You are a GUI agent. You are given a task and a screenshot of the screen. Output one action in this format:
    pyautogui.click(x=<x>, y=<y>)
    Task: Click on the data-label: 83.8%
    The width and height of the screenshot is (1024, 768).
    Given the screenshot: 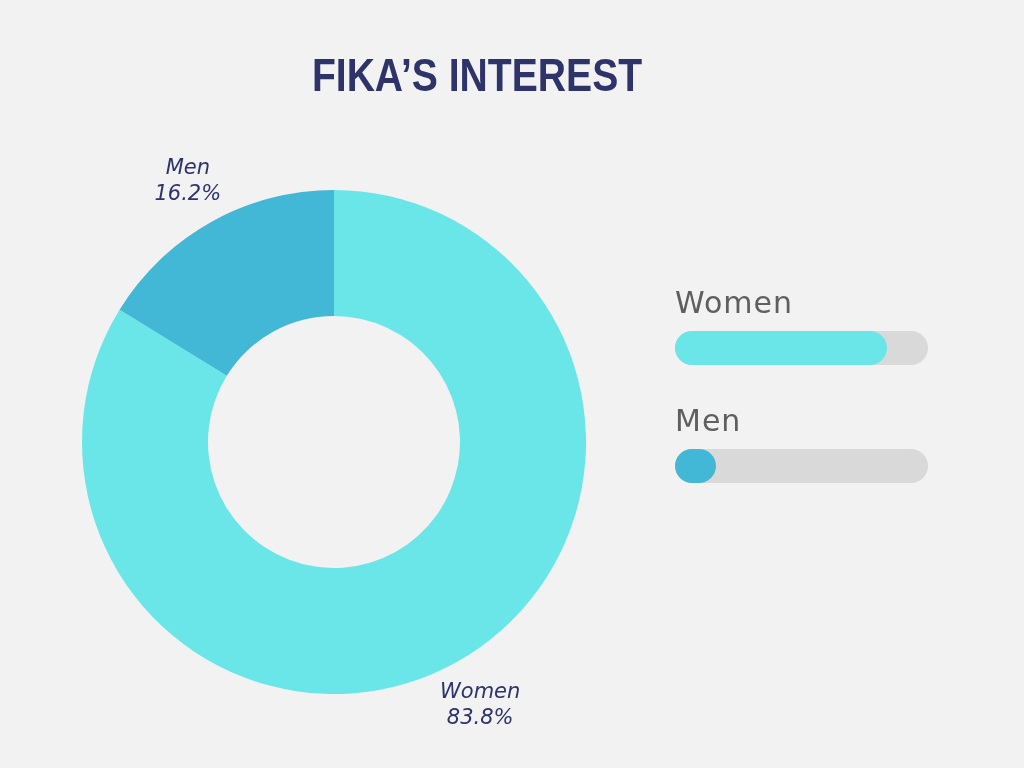 What is the action you would take?
    pyautogui.click(x=480, y=716)
    